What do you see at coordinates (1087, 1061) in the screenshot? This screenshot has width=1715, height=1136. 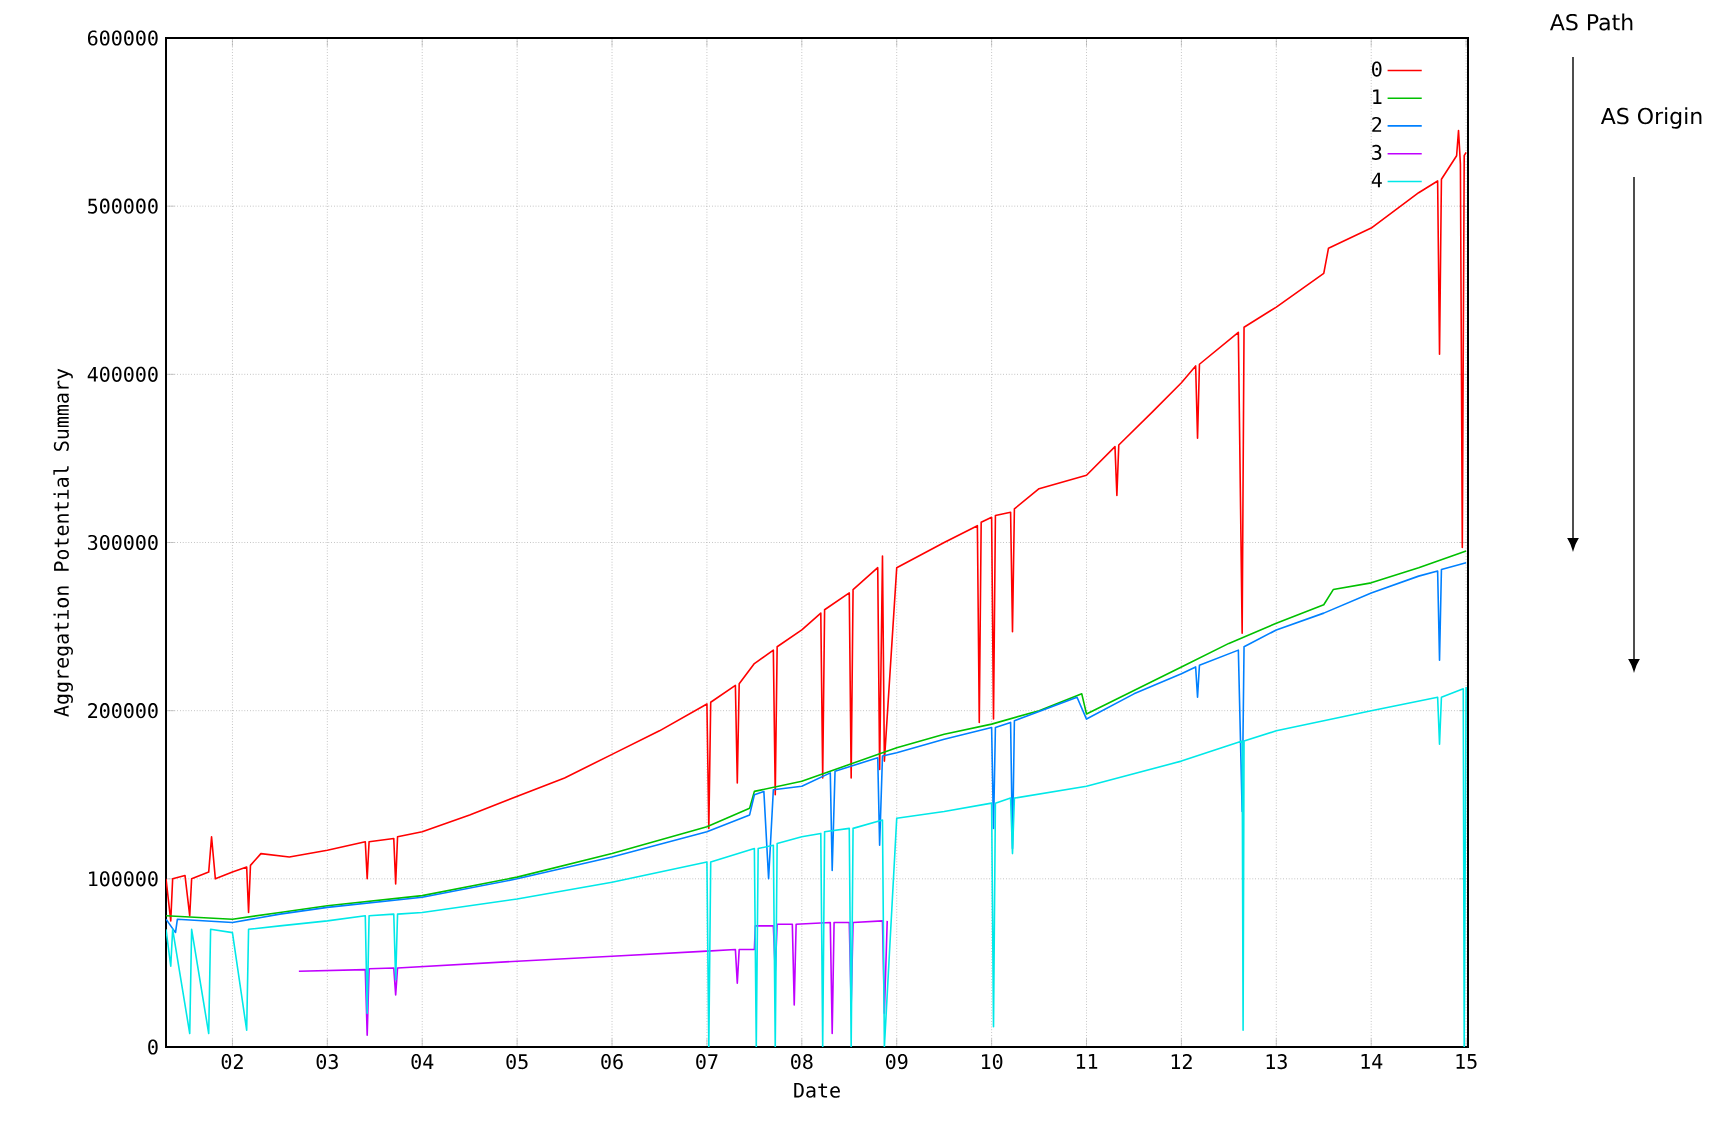 I see `x-tick-label: 11` at bounding box center [1087, 1061].